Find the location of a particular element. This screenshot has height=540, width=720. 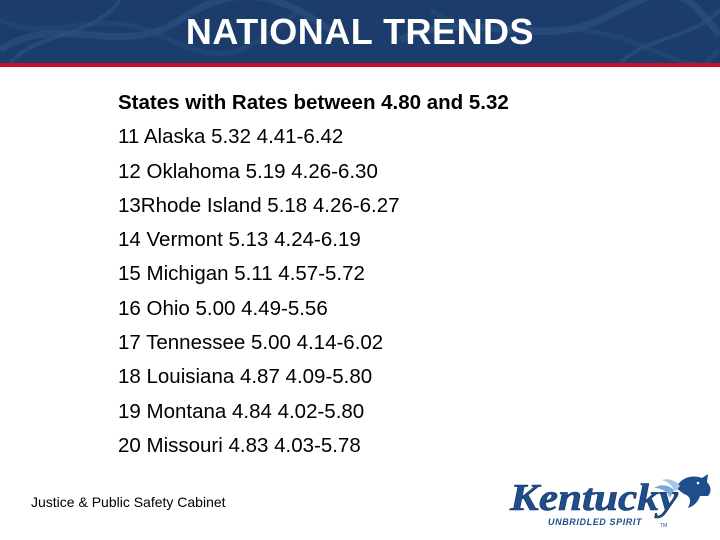

logo-trademark: TM is located at coordinates (663, 526).